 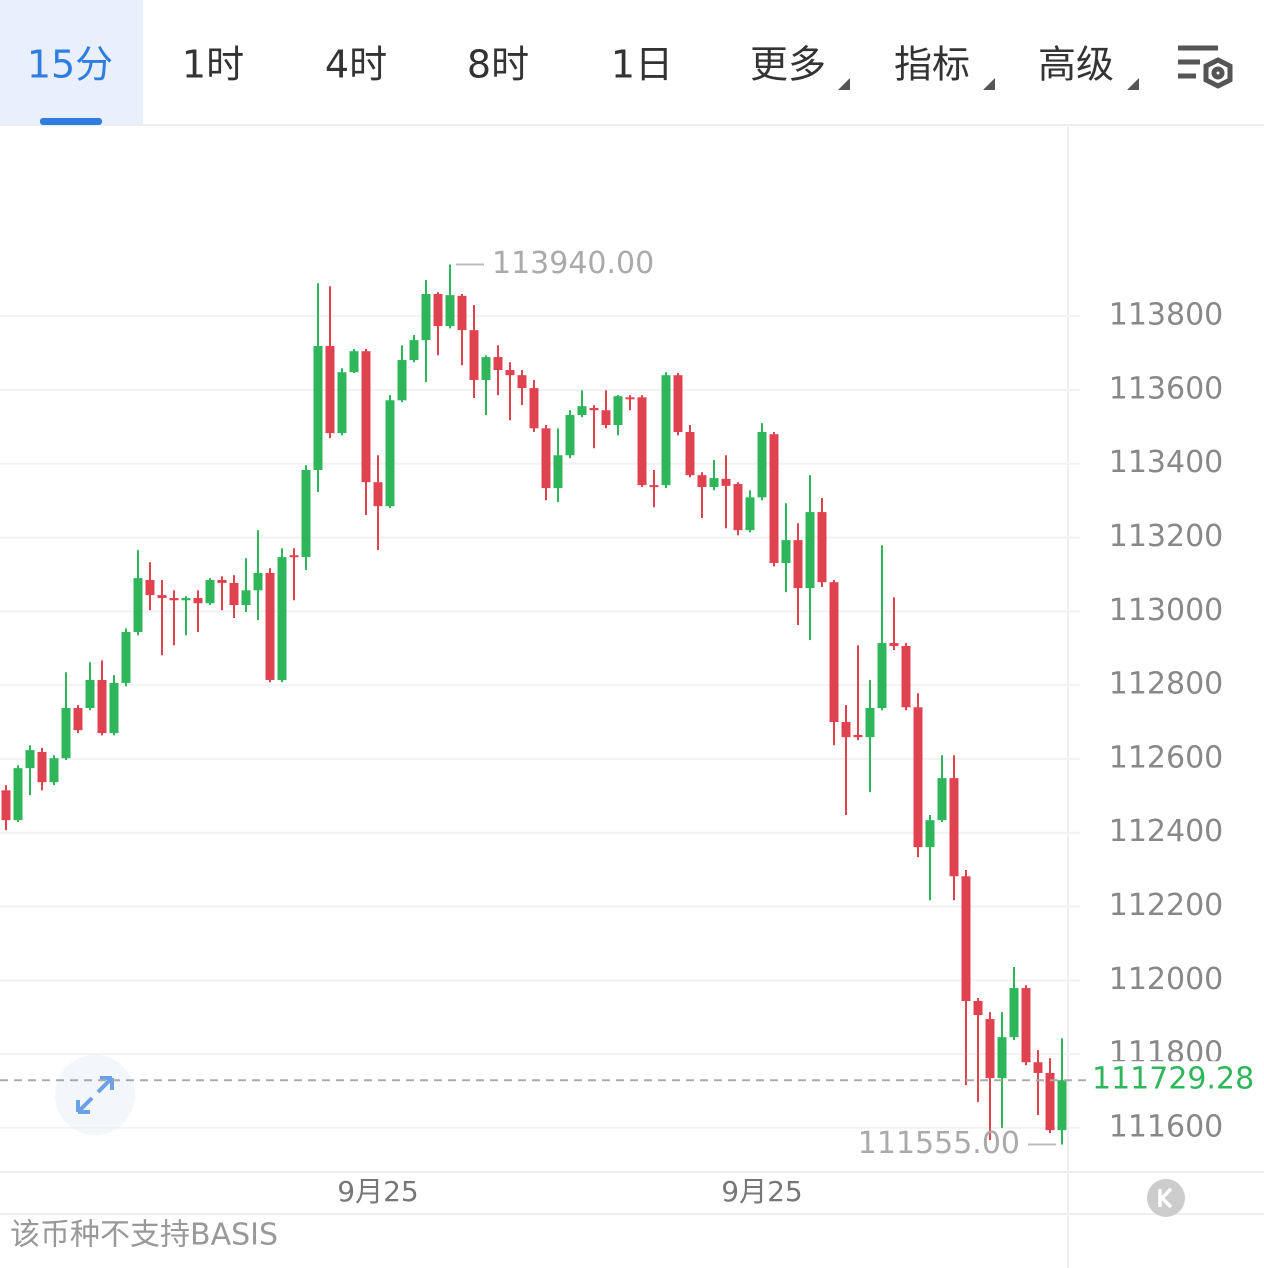 I want to click on k-icon, so click(x=1165, y=1198).